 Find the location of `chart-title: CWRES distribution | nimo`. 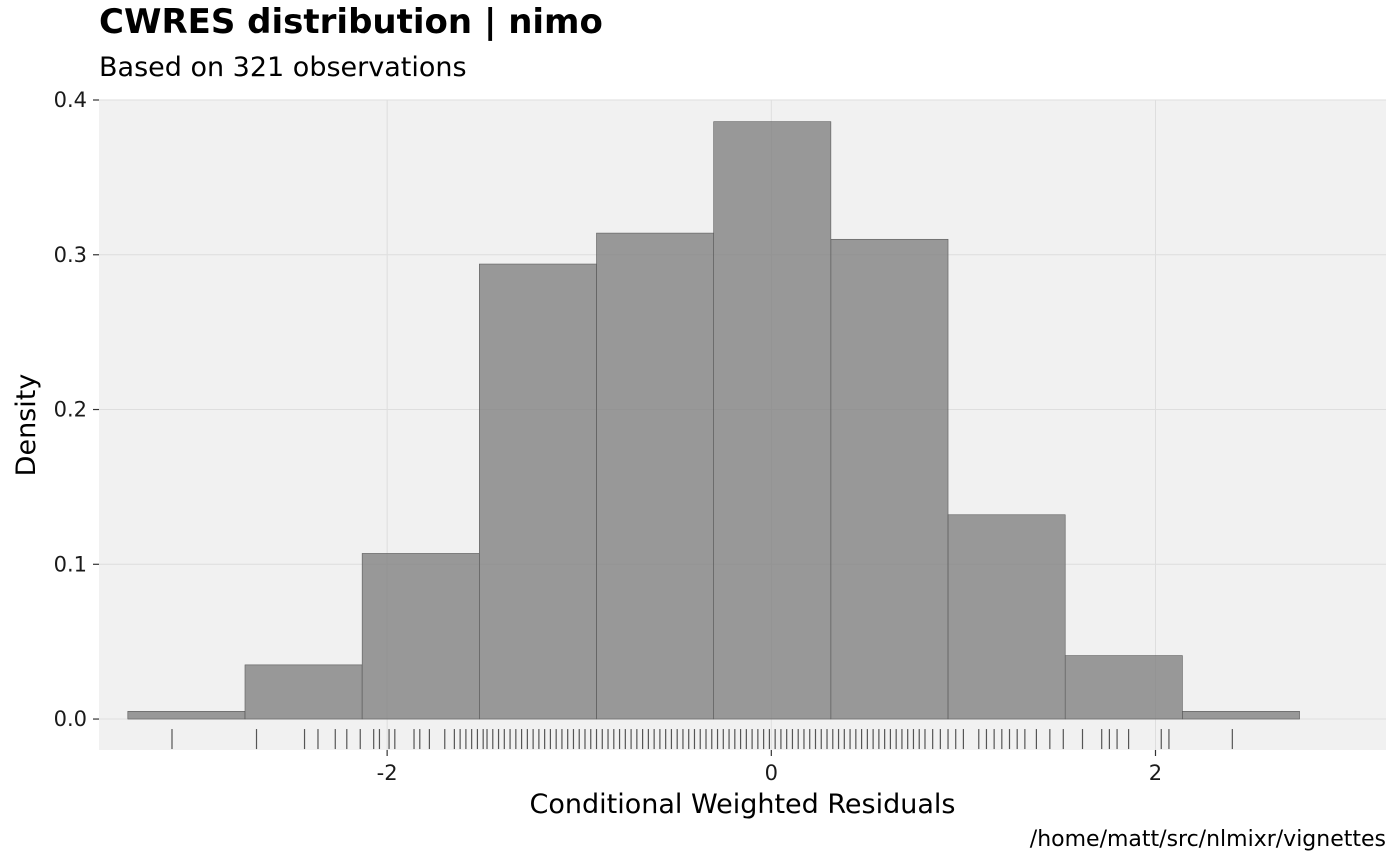

chart-title: CWRES distribution | nimo is located at coordinates (351, 22).